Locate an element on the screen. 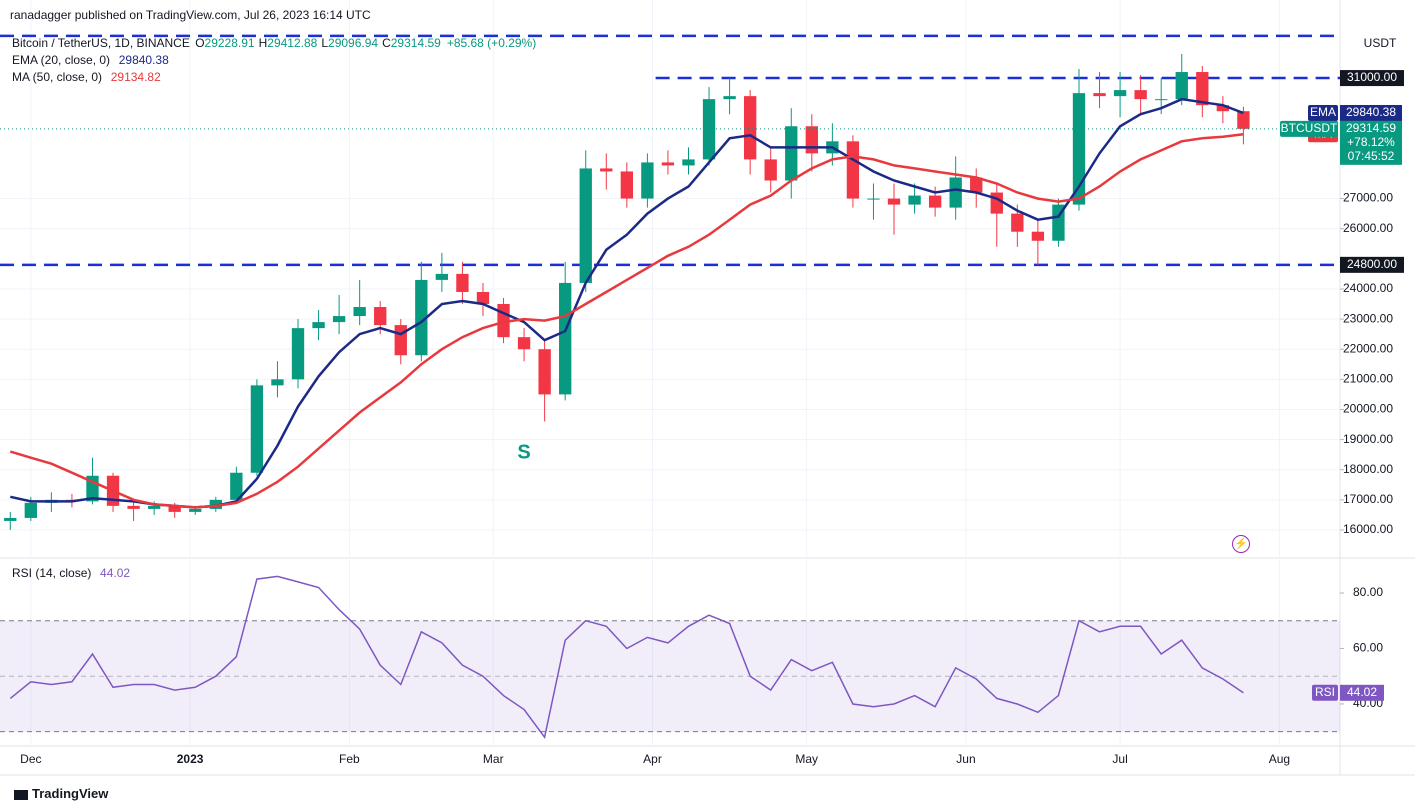 This screenshot has width=1415, height=810. y-tick-label: 20000.00 is located at coordinates (1368, 409).